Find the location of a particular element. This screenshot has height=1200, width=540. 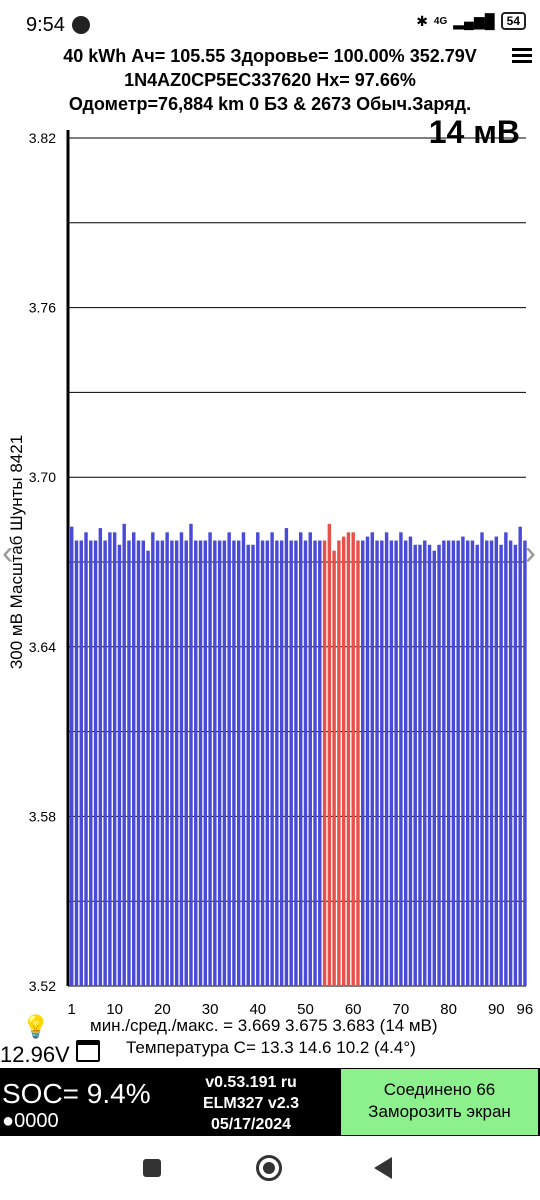

x-tick-label: 20 is located at coordinates (162, 1009).